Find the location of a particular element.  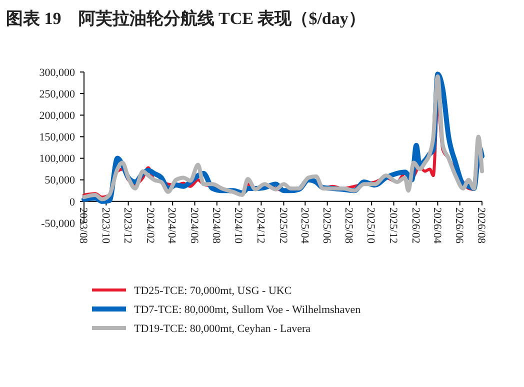

x-tick-label: 2026/08 is located at coordinates (481, 225).